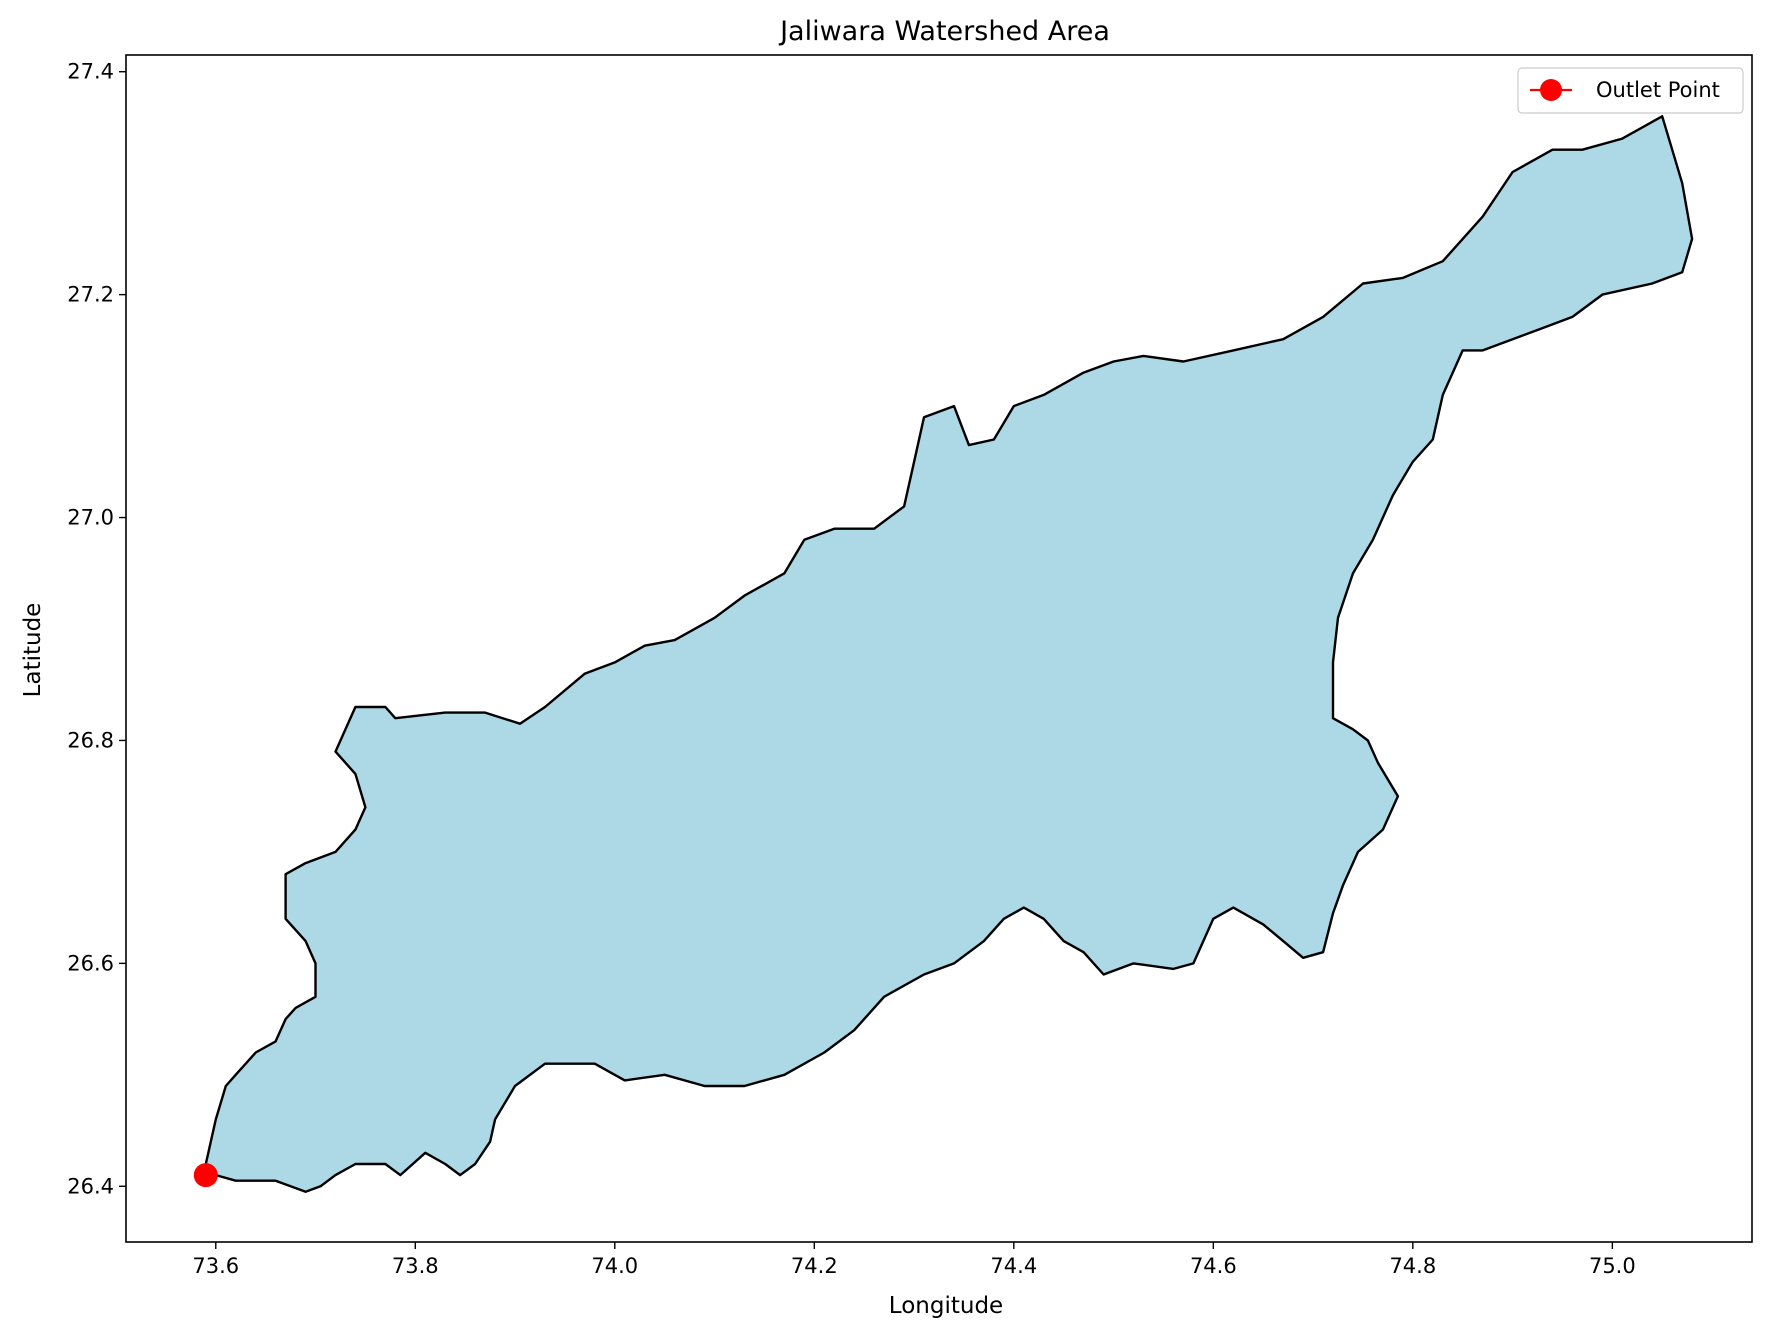  I want to click on y-tick-label: 26.4, so click(90, 1186).